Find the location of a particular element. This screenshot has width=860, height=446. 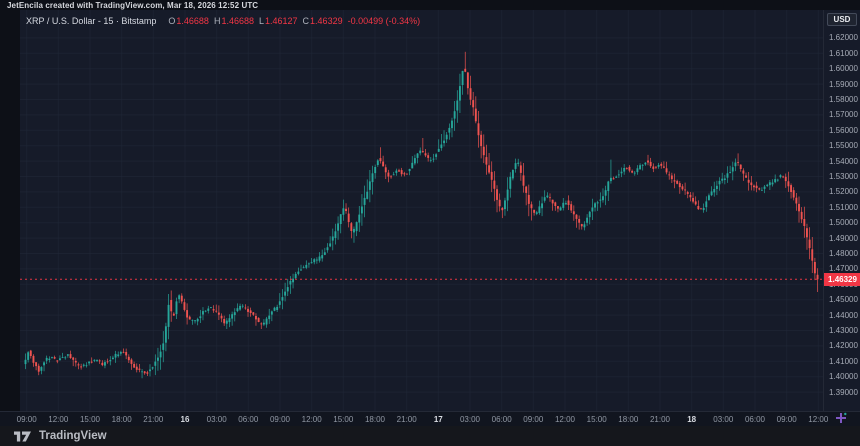

tradingview-logo-icon is located at coordinates (22, 436).